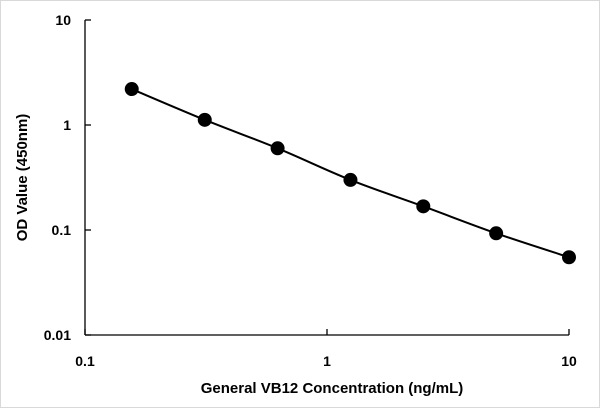 The image size is (600, 408). What do you see at coordinates (332, 388) in the screenshot?
I see `x-axis-title: General VB12 Concentration (ng/mL)` at bounding box center [332, 388].